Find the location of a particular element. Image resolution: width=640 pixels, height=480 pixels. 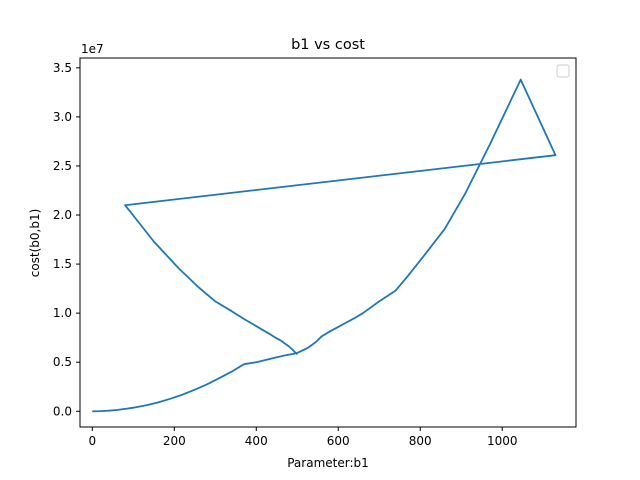

y-tick-label: 1.5 is located at coordinates (62, 264).